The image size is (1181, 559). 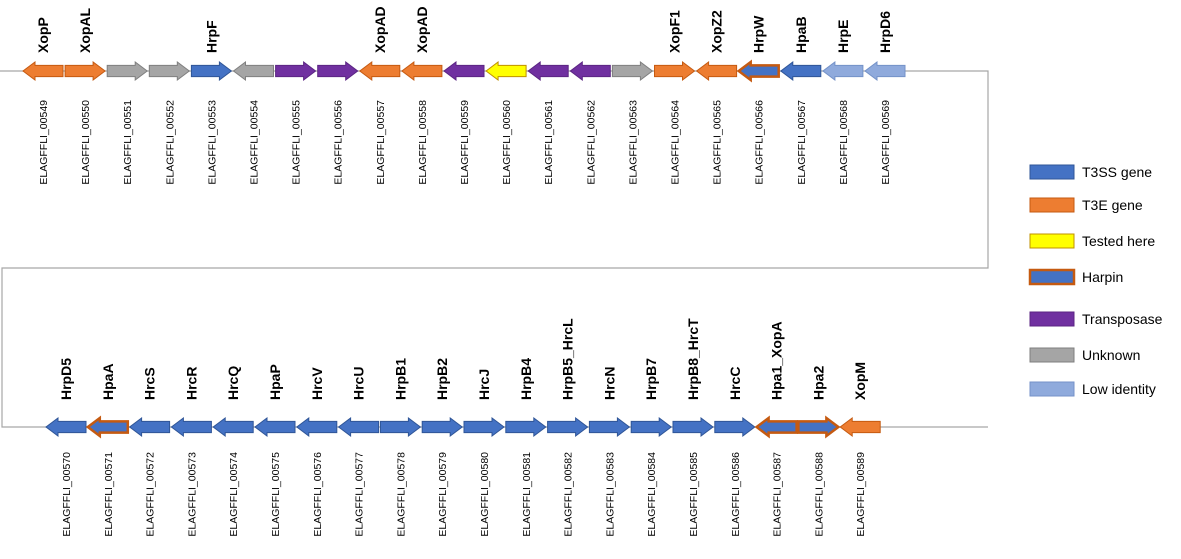 I want to click on gene-id-label: ELAGFFLI_00550, so click(x=86, y=142).